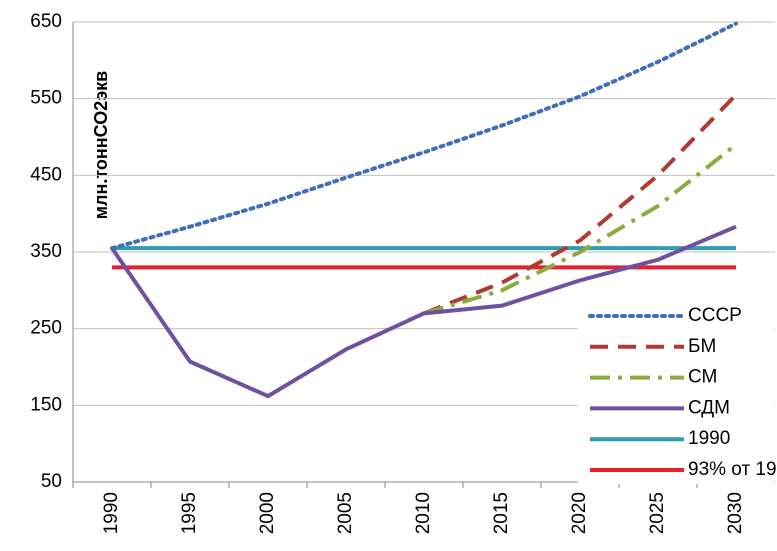 The width and height of the screenshot is (777, 551). I want to click on y-tick-label: 350, so click(46, 251).